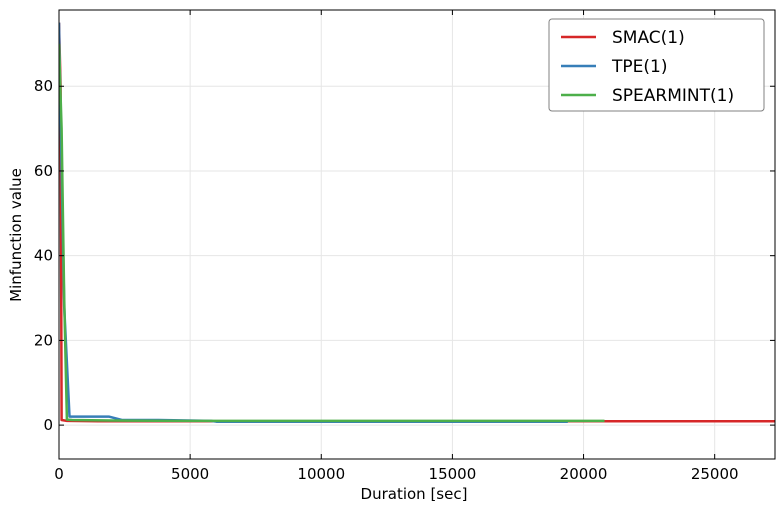 Image resolution: width=784 pixels, height=515 pixels. Describe the element at coordinates (16, 235) in the screenshot. I see `y-axis-label: Minfunction value` at that location.